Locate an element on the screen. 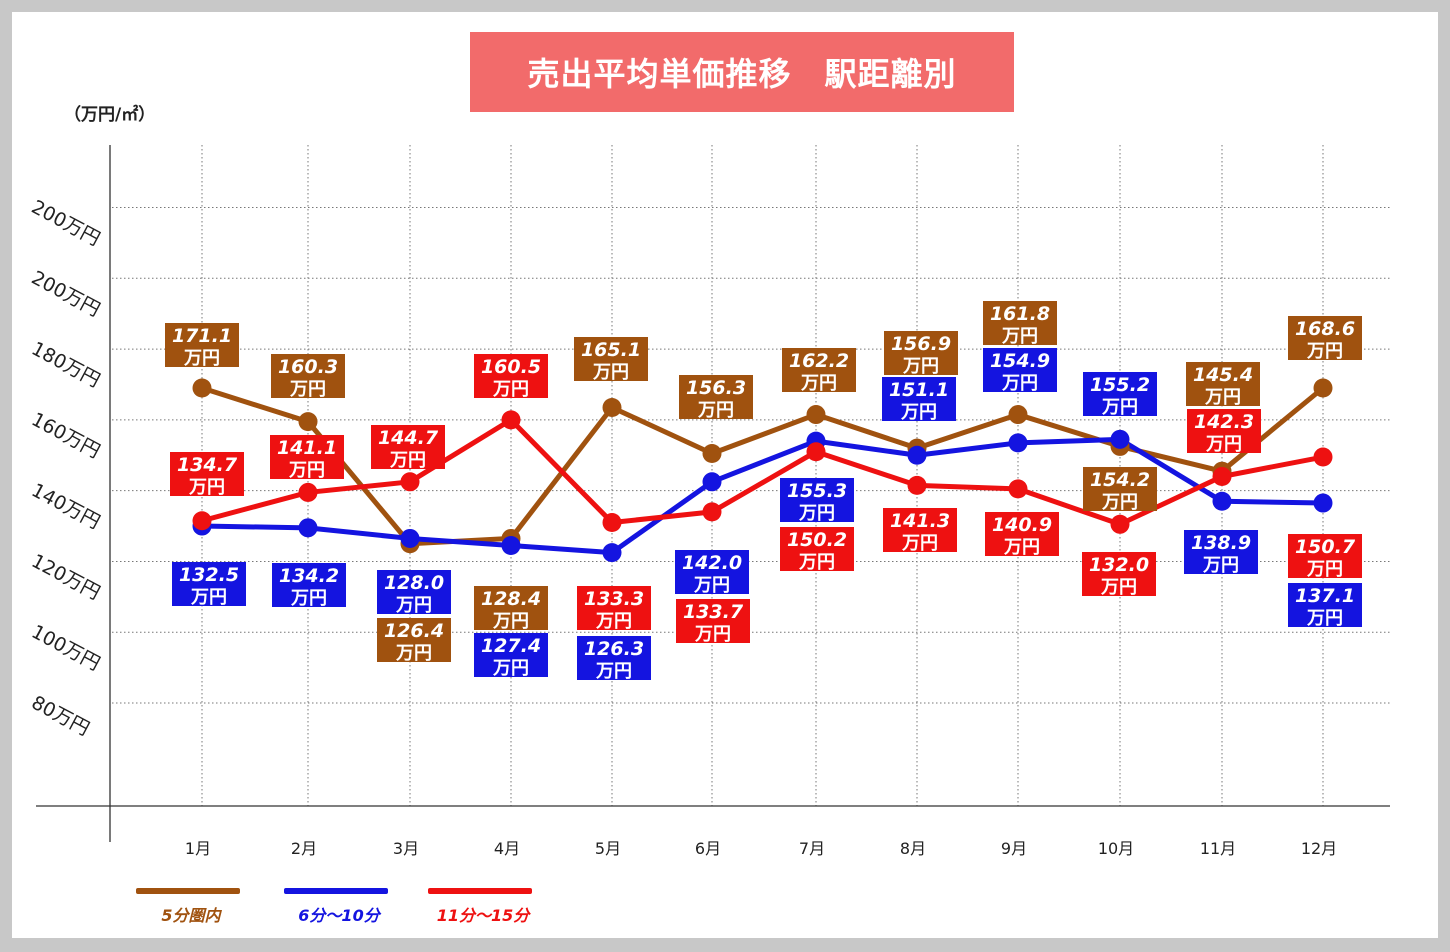 This screenshot has width=1450, height=952. x-tick-label: 3月 is located at coordinates (406, 848).